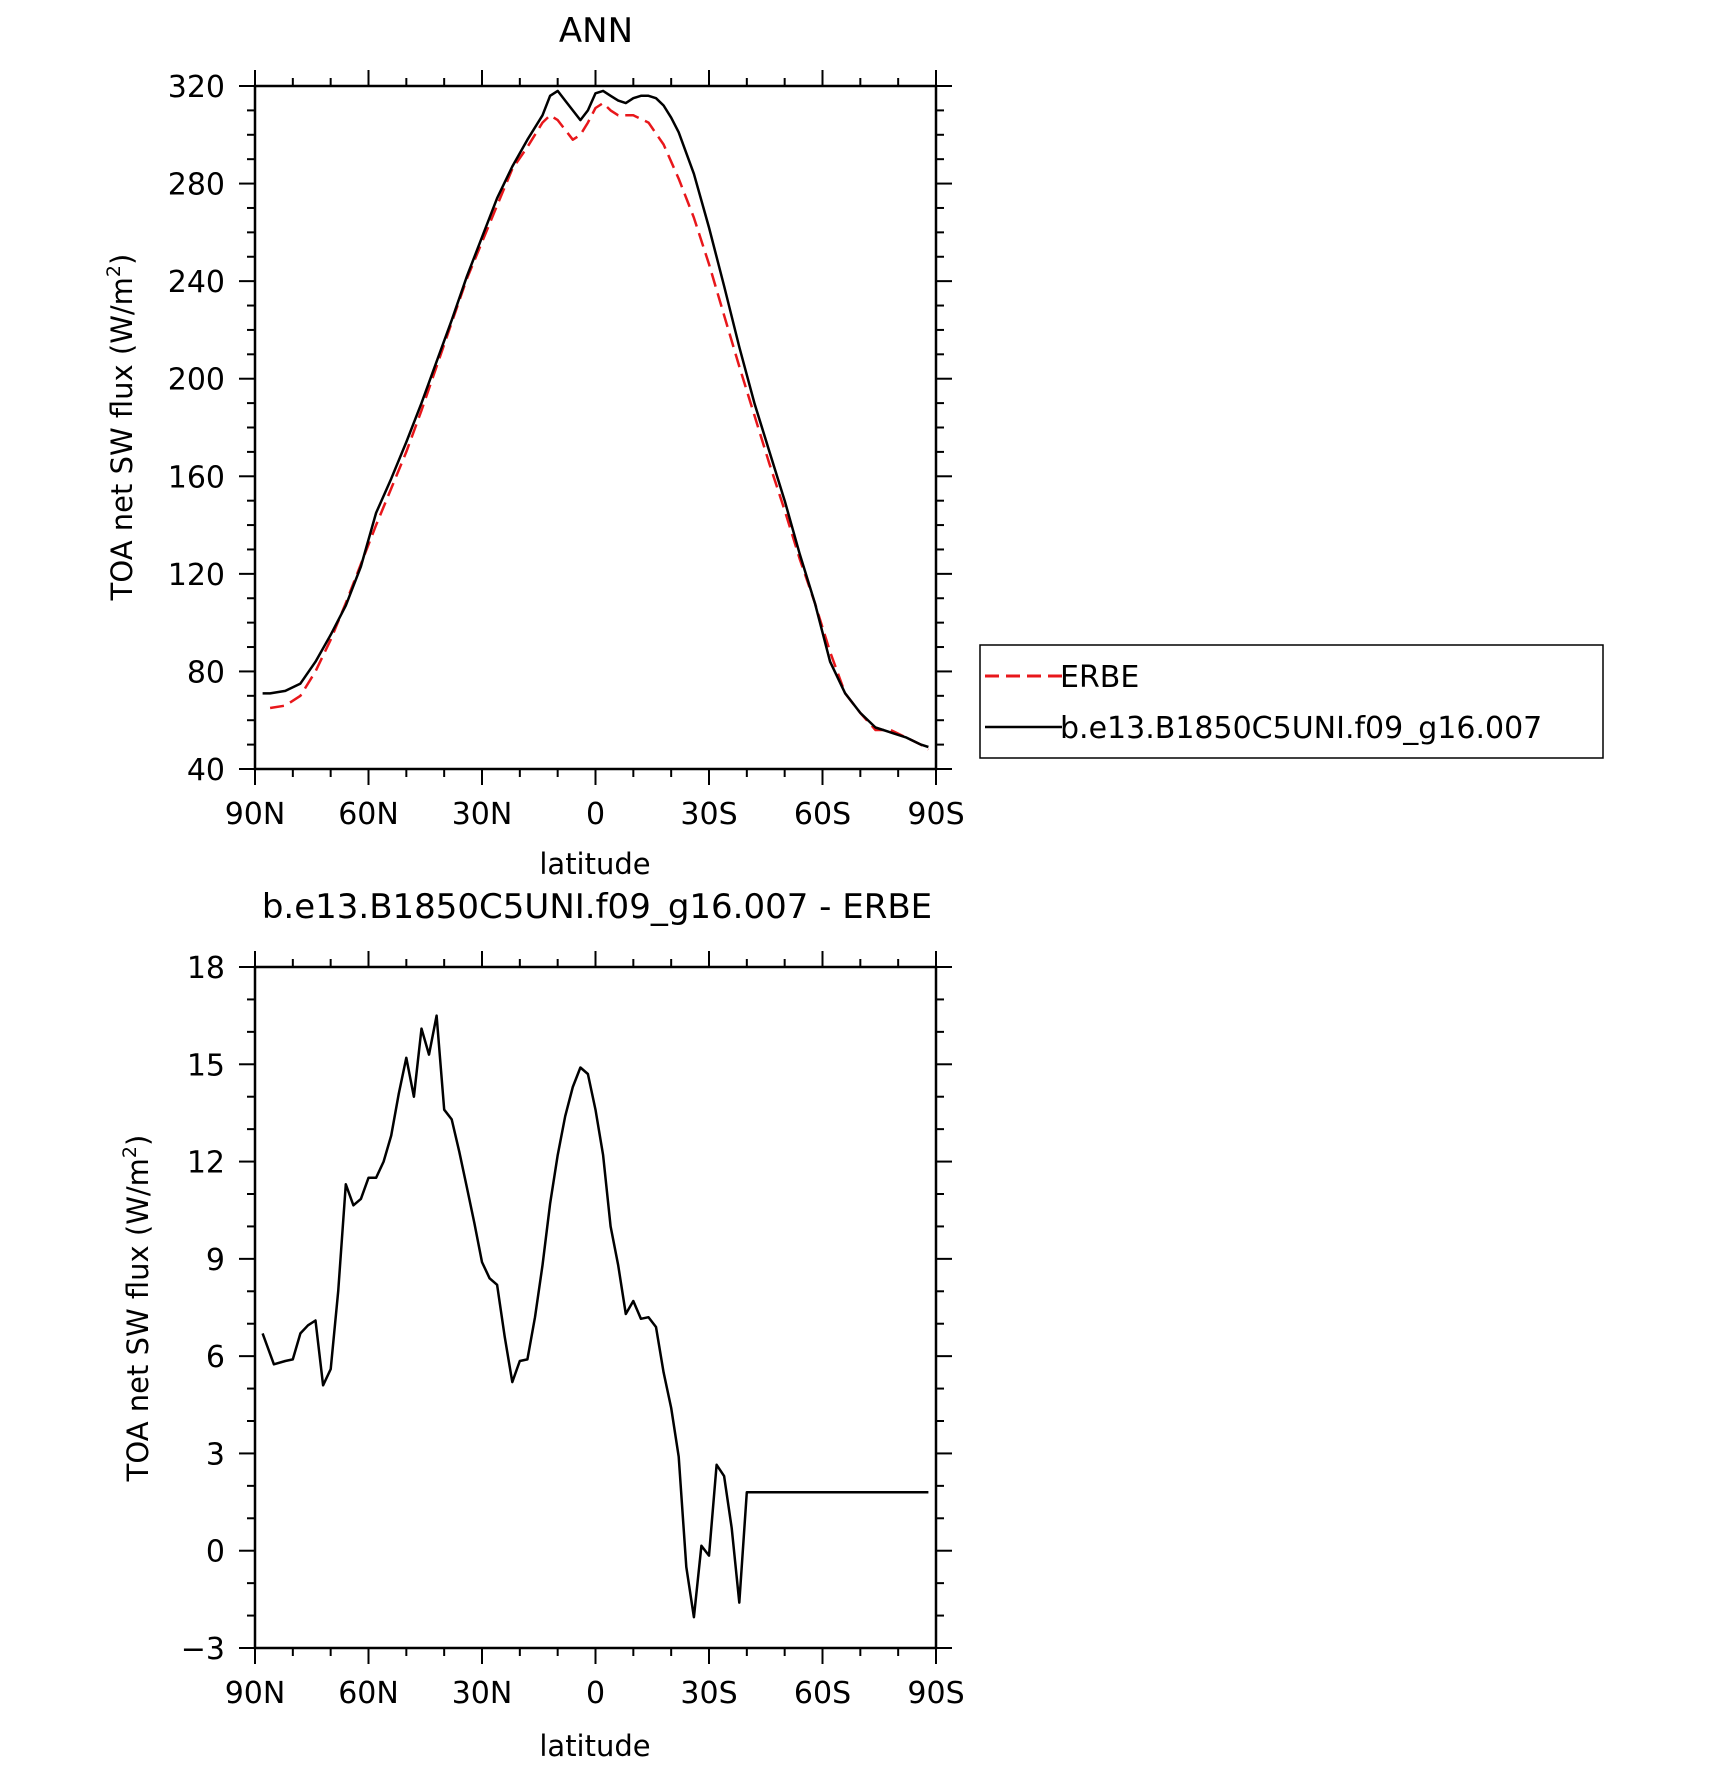 Image resolution: width=1710 pixels, height=1767 pixels. Describe the element at coordinates (708, 1693) in the screenshot. I see `bottom-xtick-label: 30S` at that location.